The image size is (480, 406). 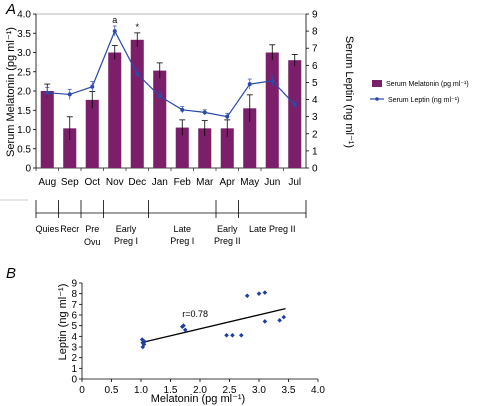 I want to click on legend-swatch-melatonin, so click(x=377, y=83).